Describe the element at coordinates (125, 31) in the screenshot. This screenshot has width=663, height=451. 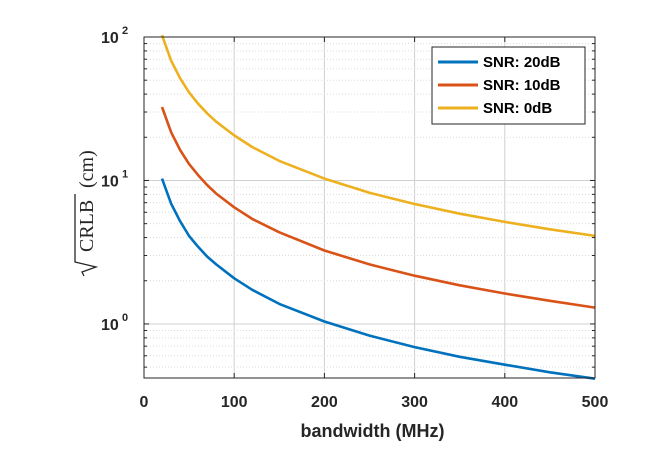
I see `y-tick-label-exponent: 2` at that location.